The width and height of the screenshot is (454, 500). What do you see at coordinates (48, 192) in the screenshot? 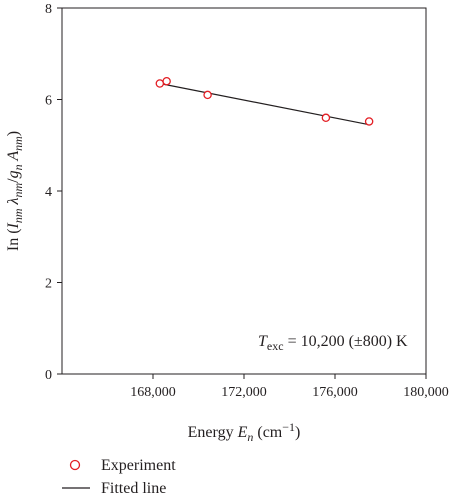
I see `y-tick-label: 4` at bounding box center [48, 192].